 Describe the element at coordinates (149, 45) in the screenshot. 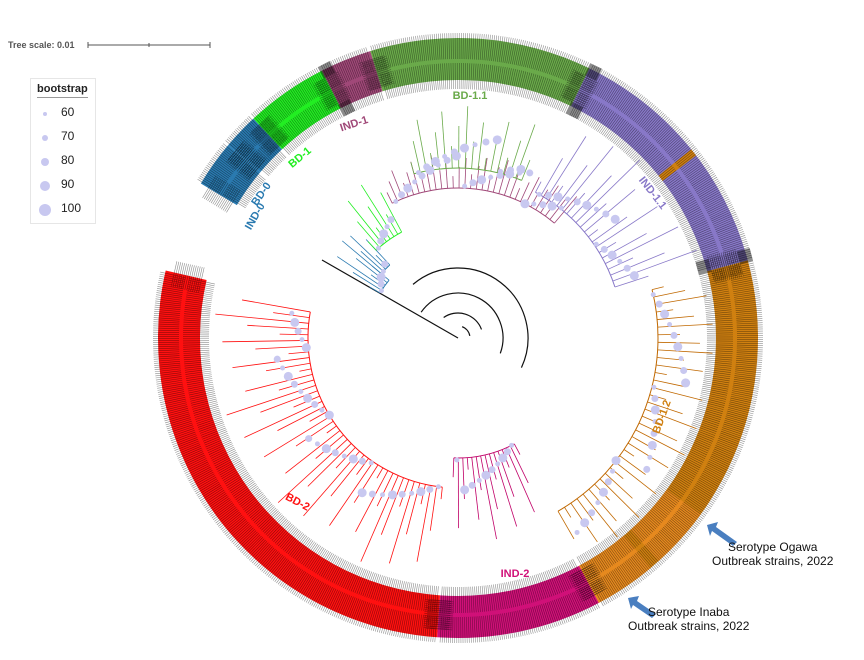

I see `tree-scale-bar` at that location.